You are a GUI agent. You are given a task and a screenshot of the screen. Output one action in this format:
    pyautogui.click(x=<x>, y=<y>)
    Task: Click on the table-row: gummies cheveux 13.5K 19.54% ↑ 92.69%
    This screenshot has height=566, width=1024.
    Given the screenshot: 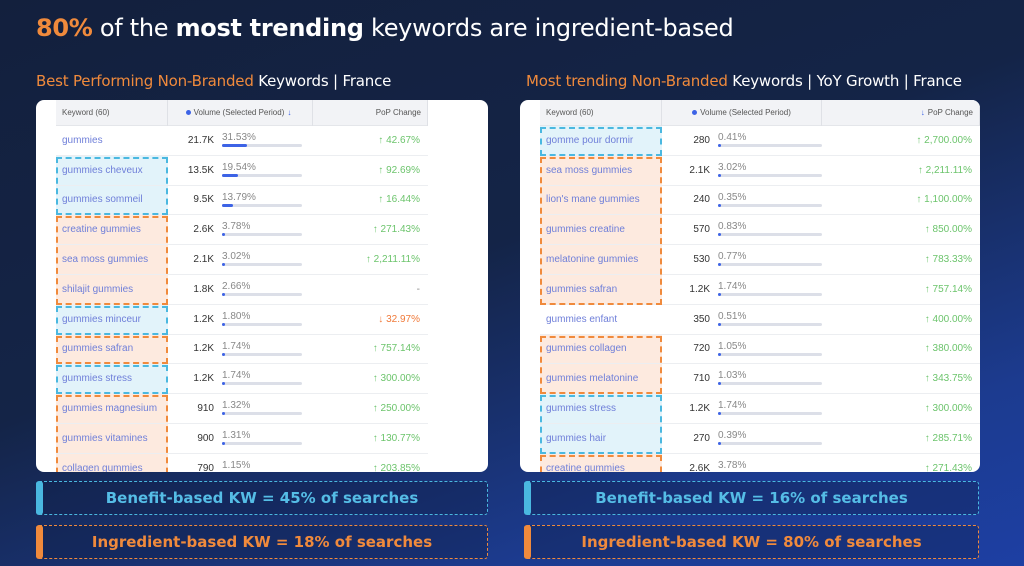 What is the action you would take?
    pyautogui.click(x=242, y=170)
    